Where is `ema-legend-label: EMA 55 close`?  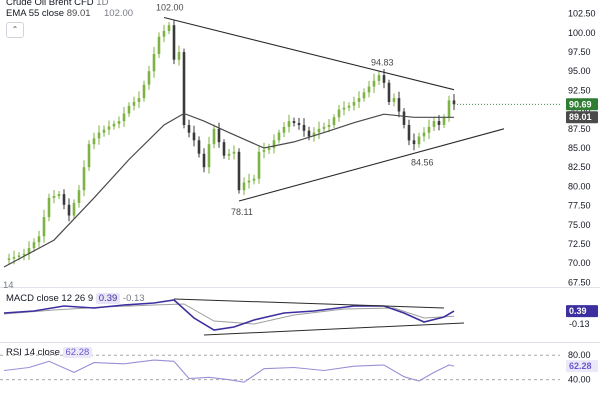
ema-legend-label: EMA 55 close is located at coordinates (35, 13).